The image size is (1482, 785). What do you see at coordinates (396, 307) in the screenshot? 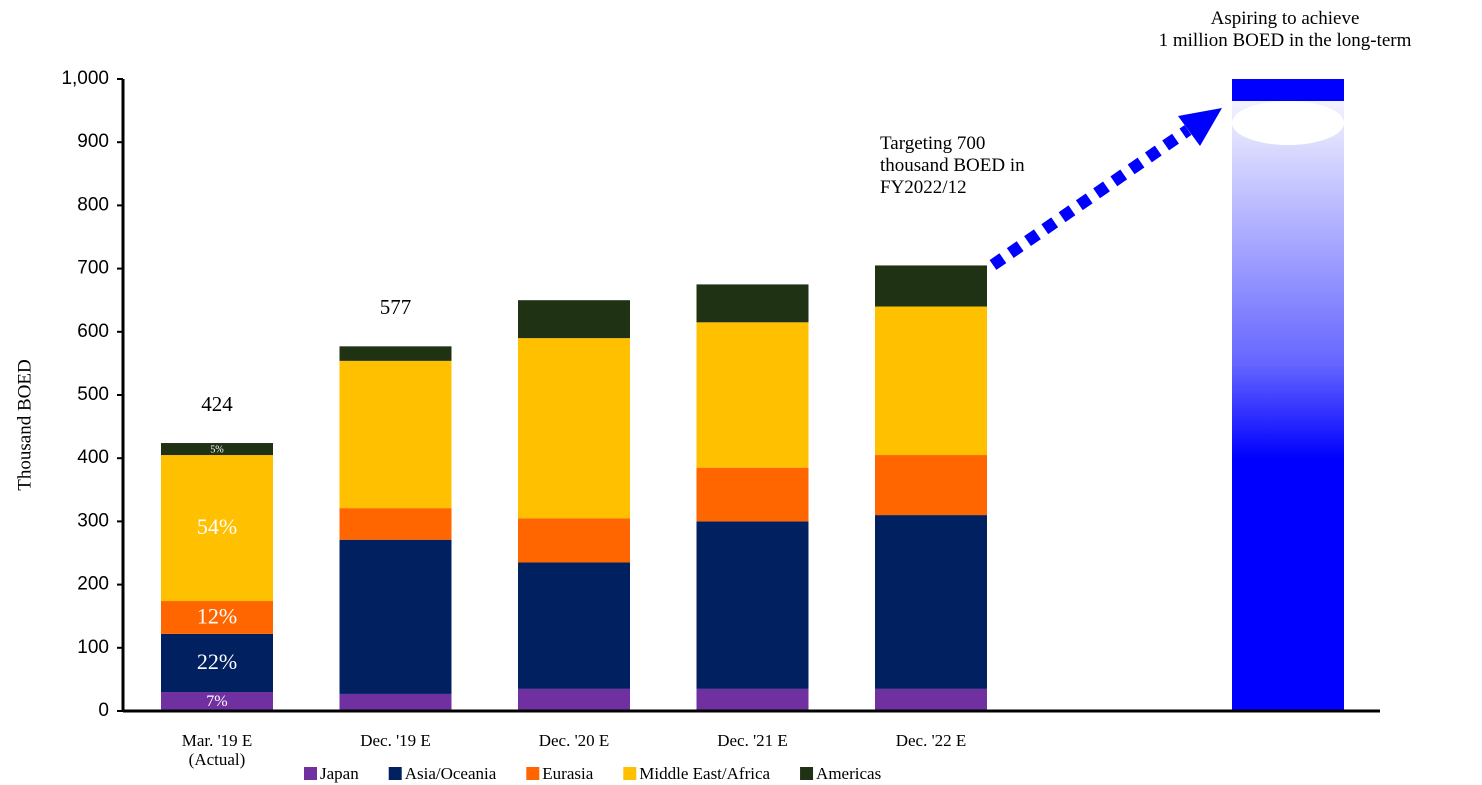
I see `total-label: 577` at bounding box center [396, 307].